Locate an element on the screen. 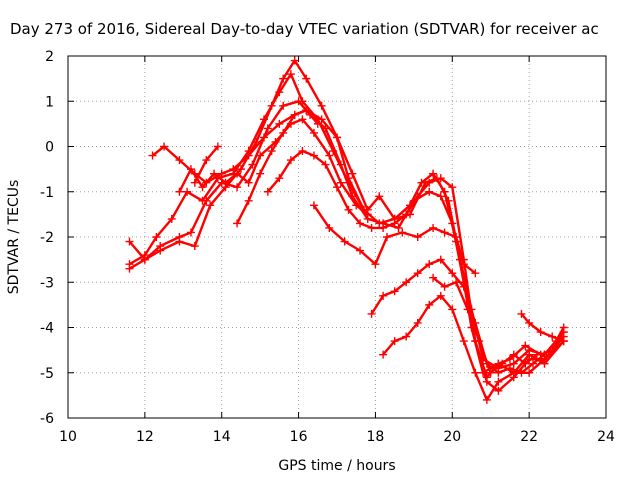 The height and width of the screenshot is (480, 640). y-tick-label: -3 is located at coordinates (47, 283).